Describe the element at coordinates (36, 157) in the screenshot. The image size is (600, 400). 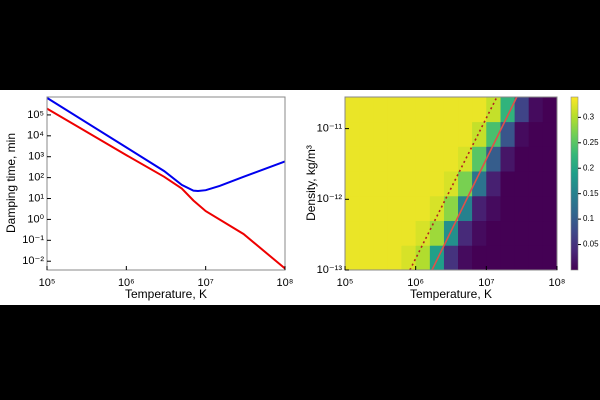
I see `y-tick-label: 10³` at that location.